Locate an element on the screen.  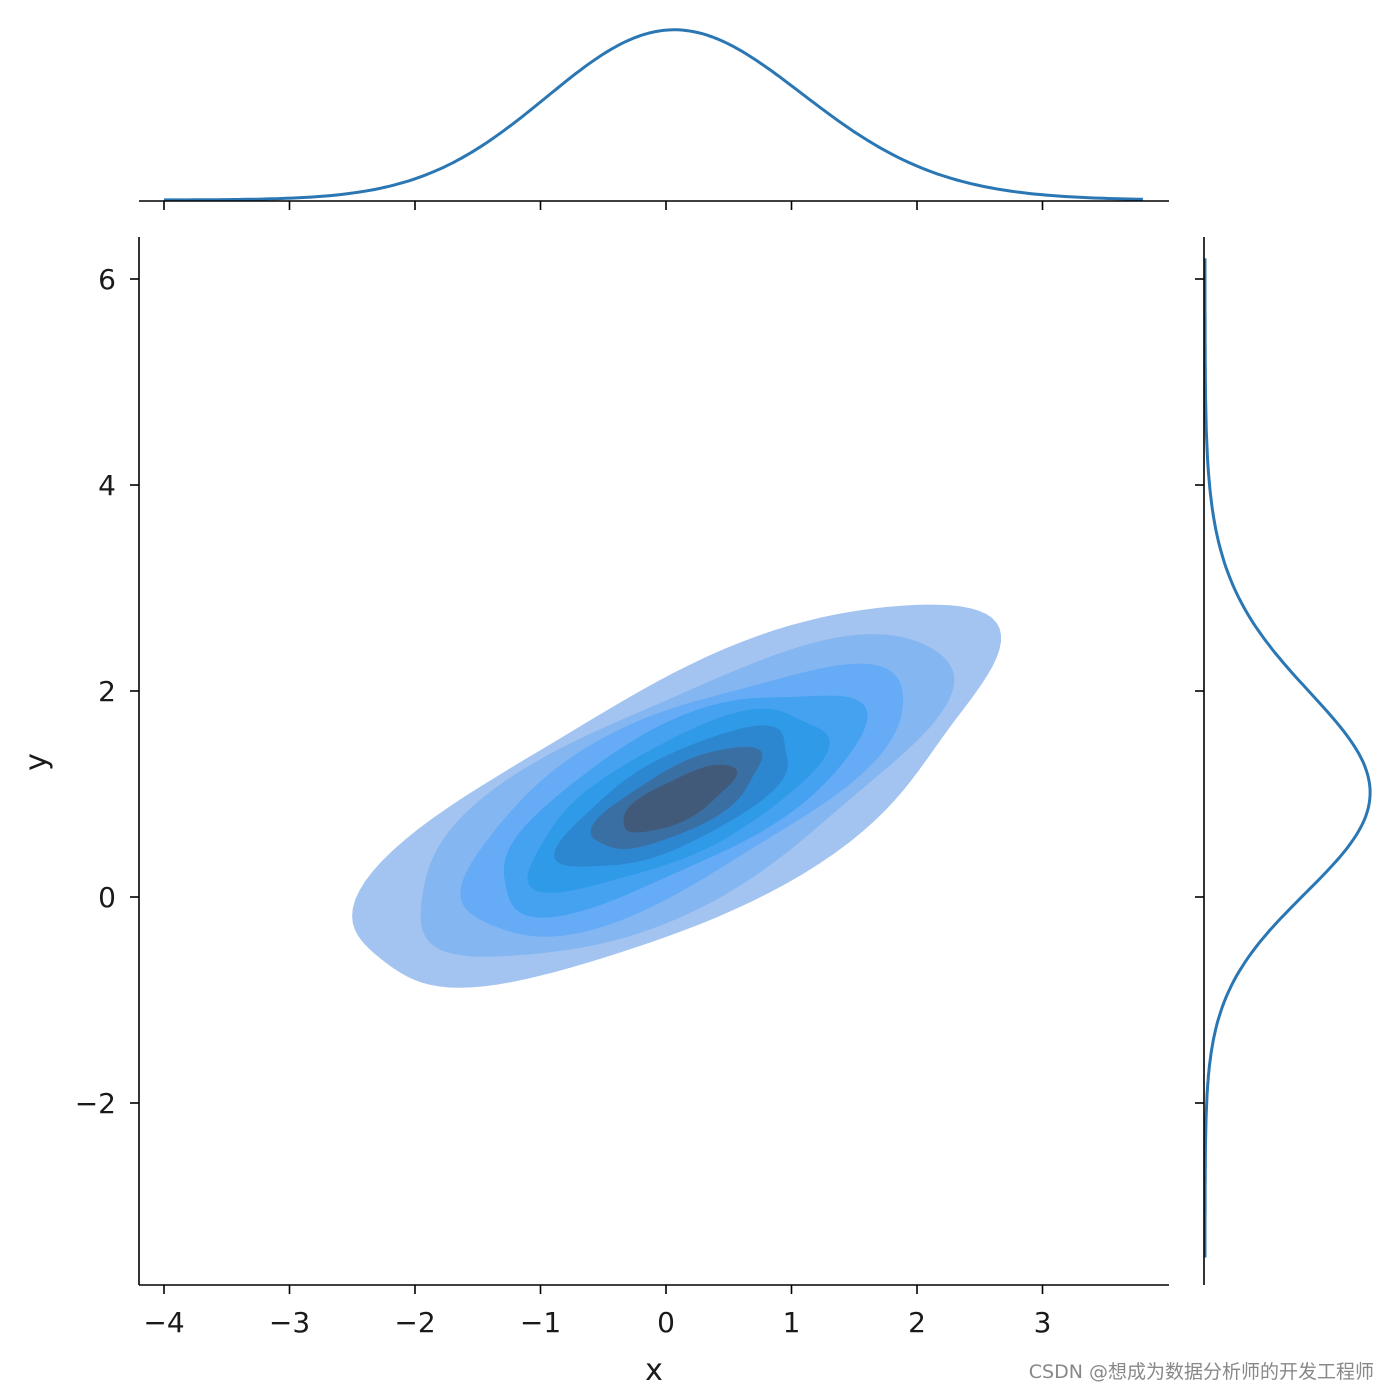
y-tick-label: −2 is located at coordinates (95, 1103).